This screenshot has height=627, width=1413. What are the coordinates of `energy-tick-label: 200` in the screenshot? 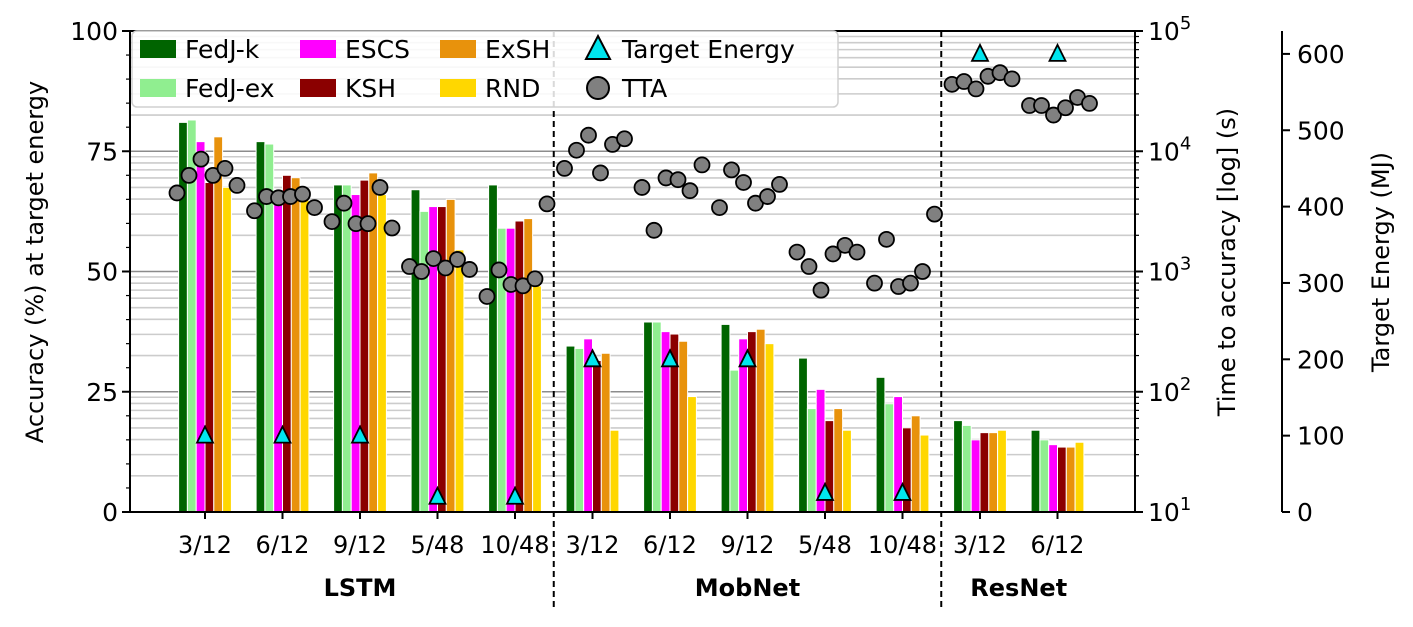 It's located at (1321, 359).